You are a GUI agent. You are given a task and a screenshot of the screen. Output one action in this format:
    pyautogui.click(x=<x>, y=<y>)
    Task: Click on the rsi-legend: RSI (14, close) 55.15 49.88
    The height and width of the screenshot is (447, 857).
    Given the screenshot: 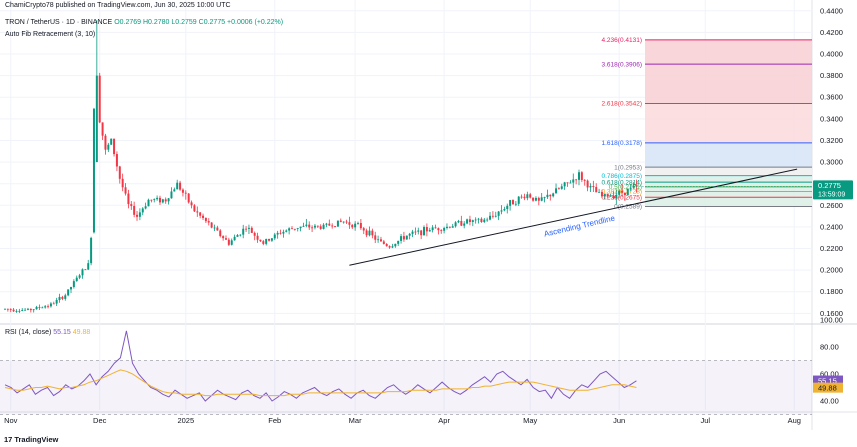 What is the action you would take?
    pyautogui.click(x=47, y=332)
    